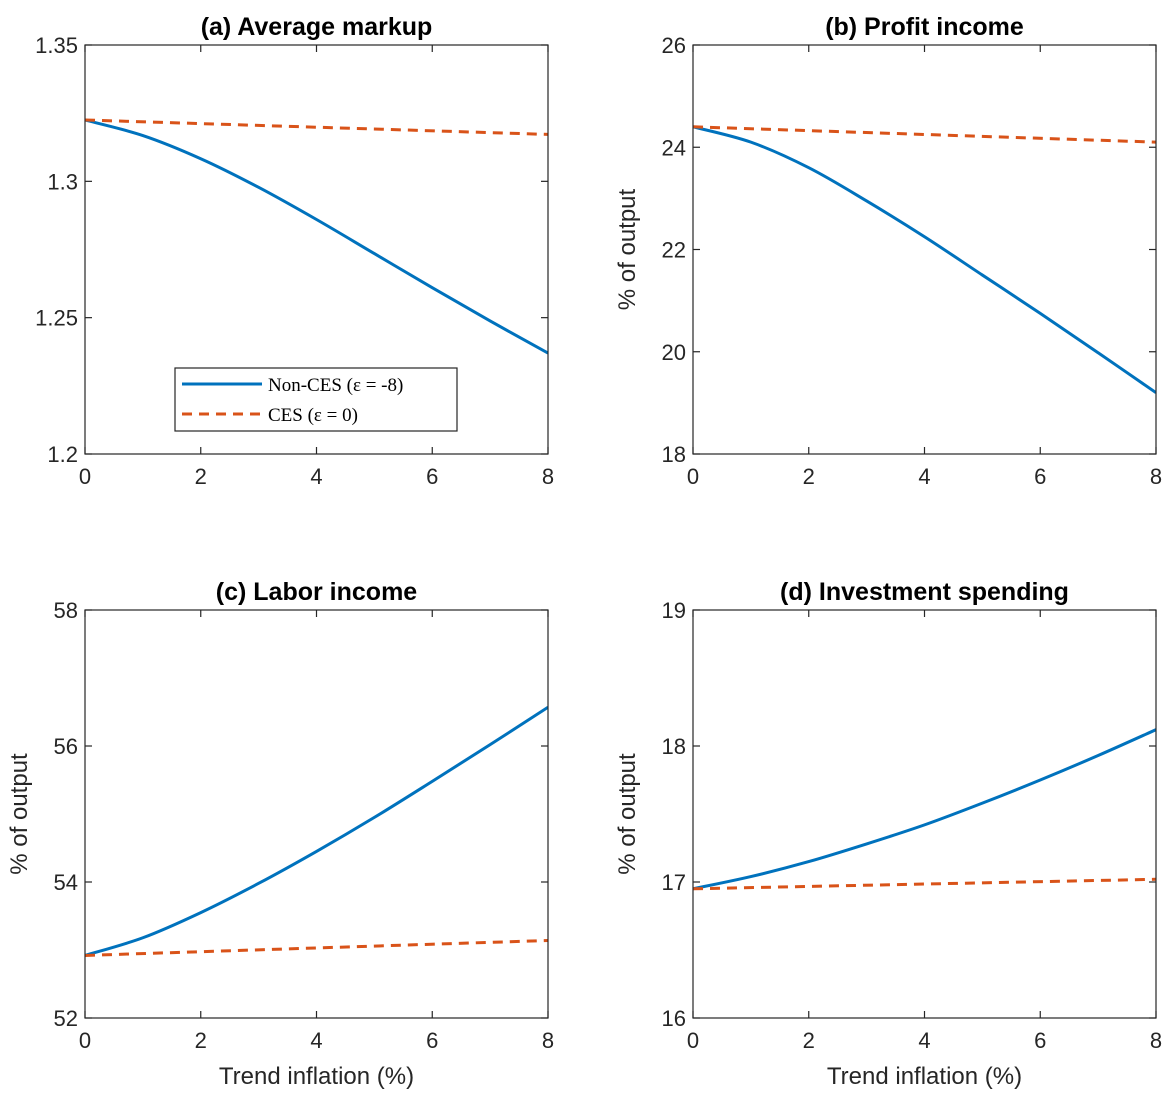 The image size is (1165, 1097). I want to click on y-tick-label: 17, so click(674, 882).